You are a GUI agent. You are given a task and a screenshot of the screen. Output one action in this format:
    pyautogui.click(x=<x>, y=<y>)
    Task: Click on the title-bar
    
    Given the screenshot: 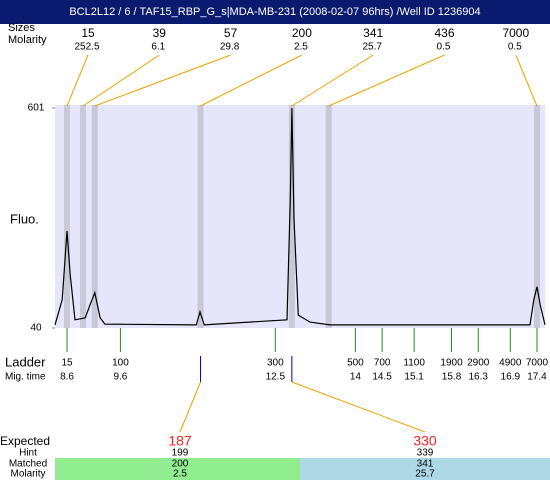 What is the action you would take?
    pyautogui.click(x=275, y=12)
    